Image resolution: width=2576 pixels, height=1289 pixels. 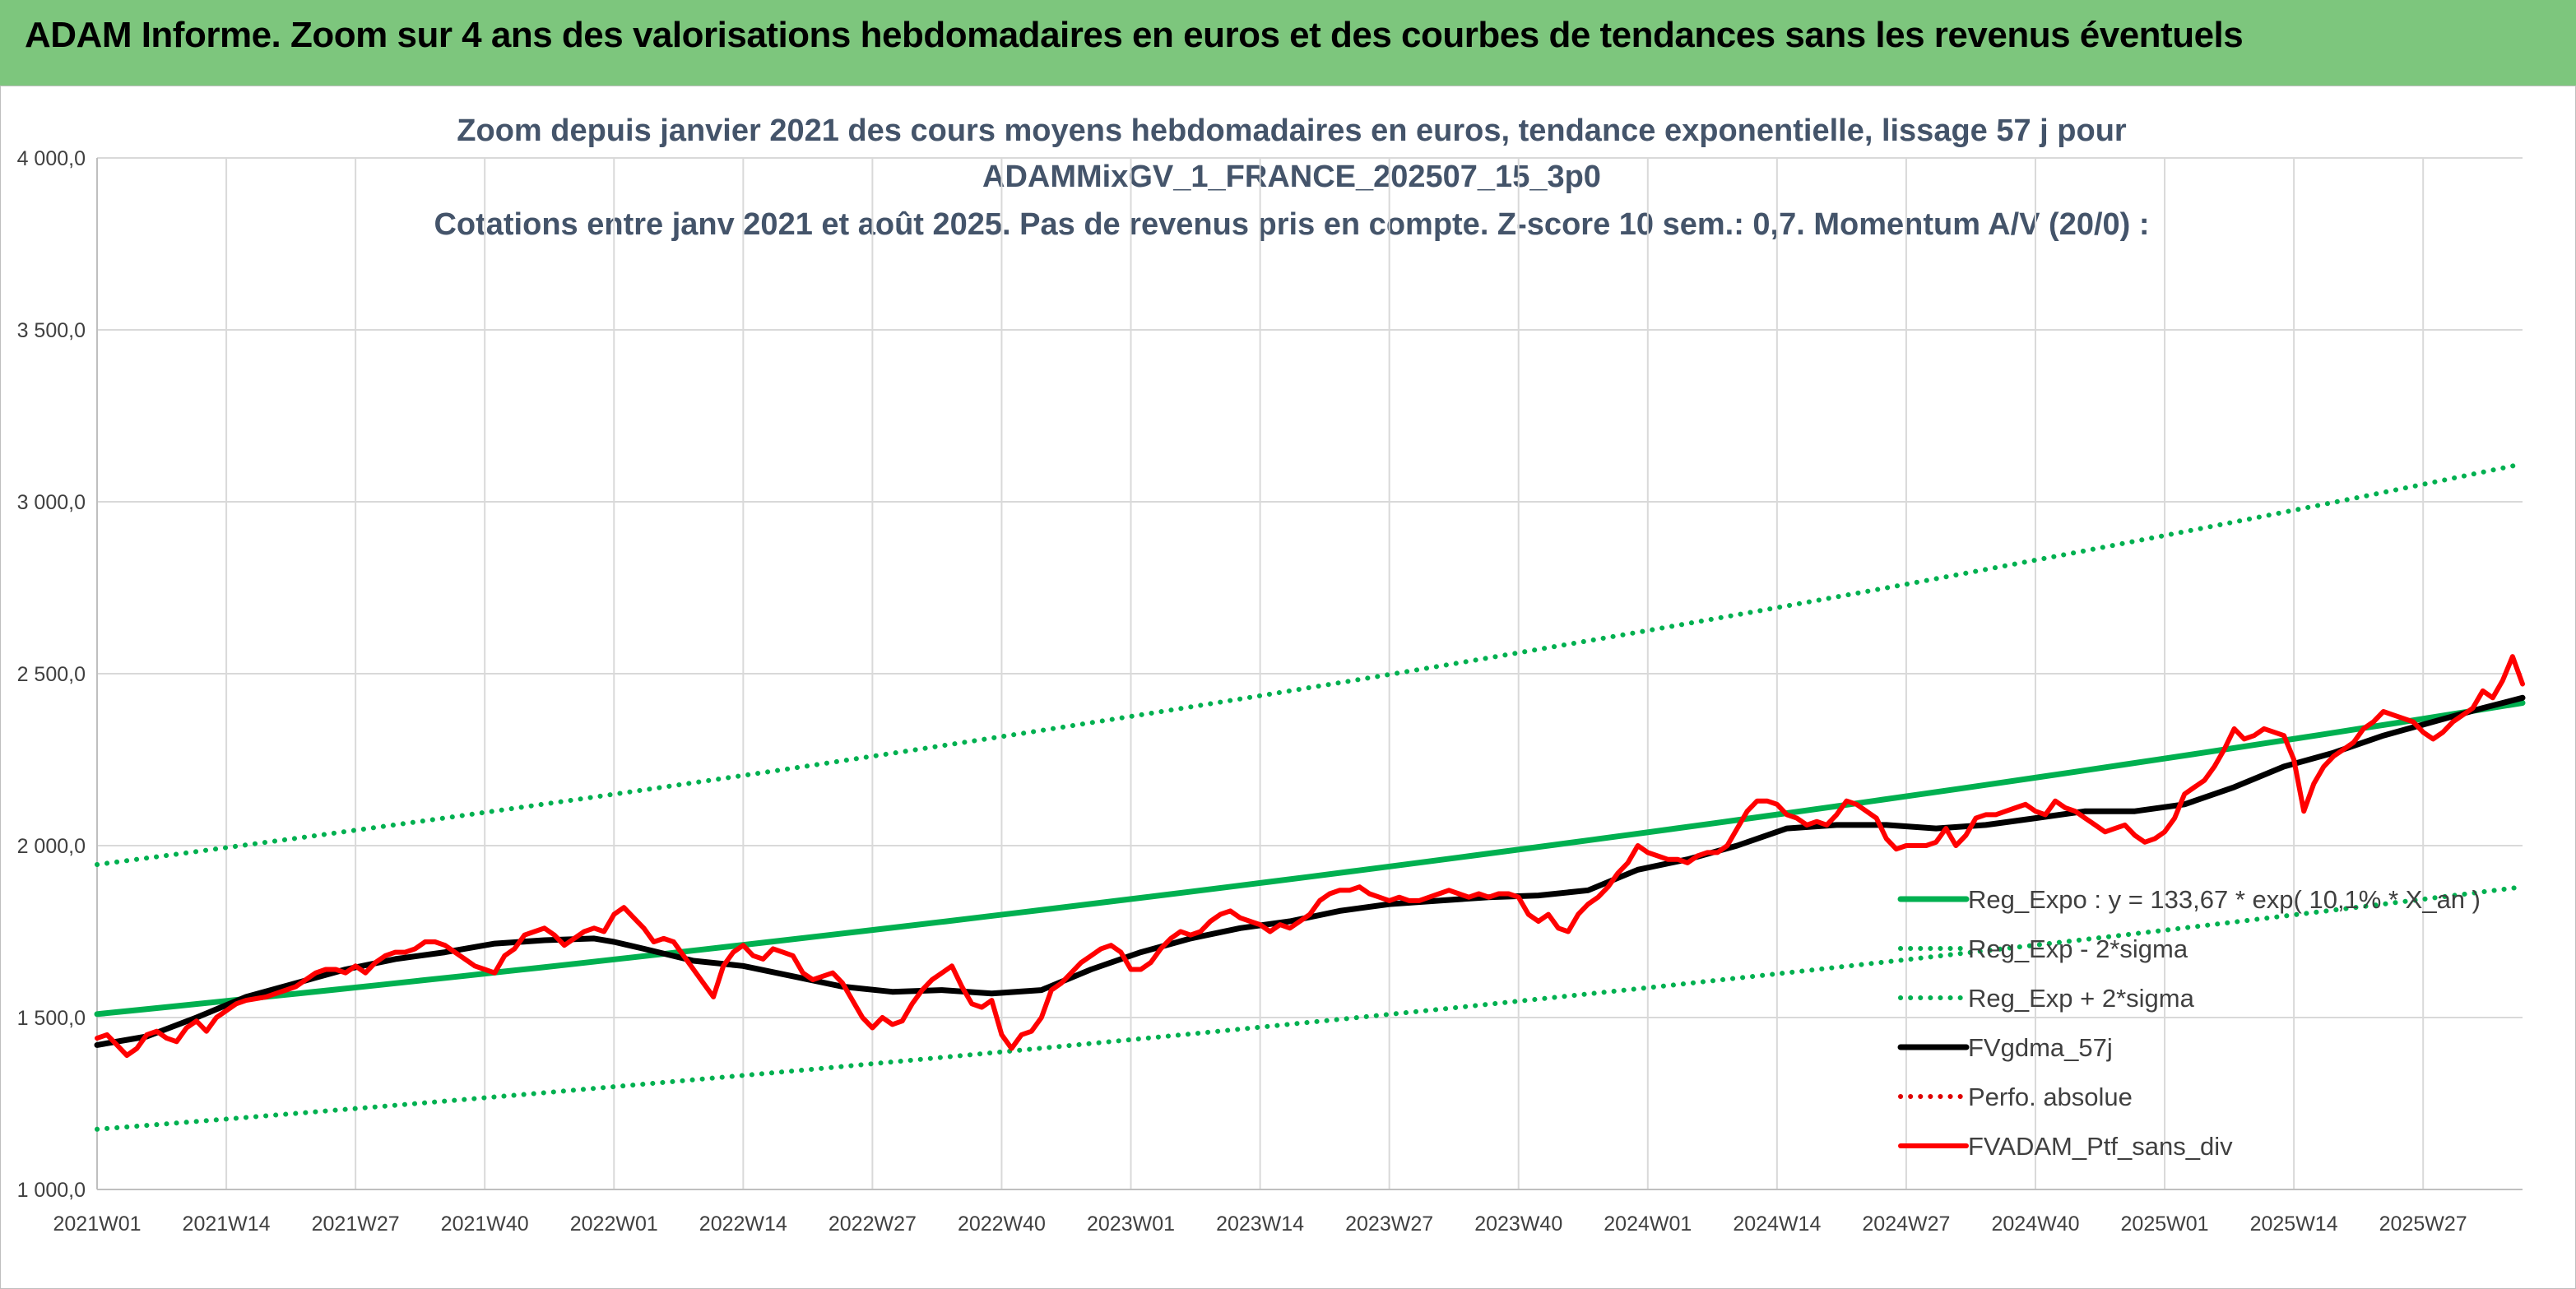 What do you see at coordinates (2423, 1224) in the screenshot?
I see `x-tick-label: 2025W27` at bounding box center [2423, 1224].